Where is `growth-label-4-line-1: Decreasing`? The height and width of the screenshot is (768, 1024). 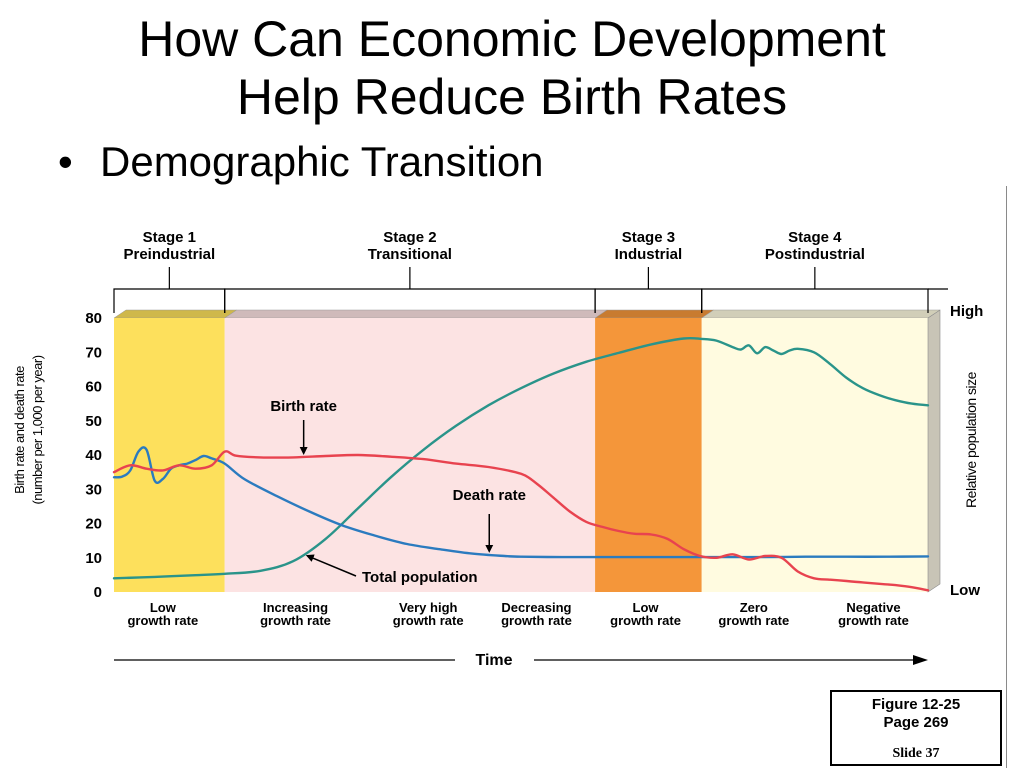
growth-label-4-line-1: Decreasing is located at coordinates (536, 607).